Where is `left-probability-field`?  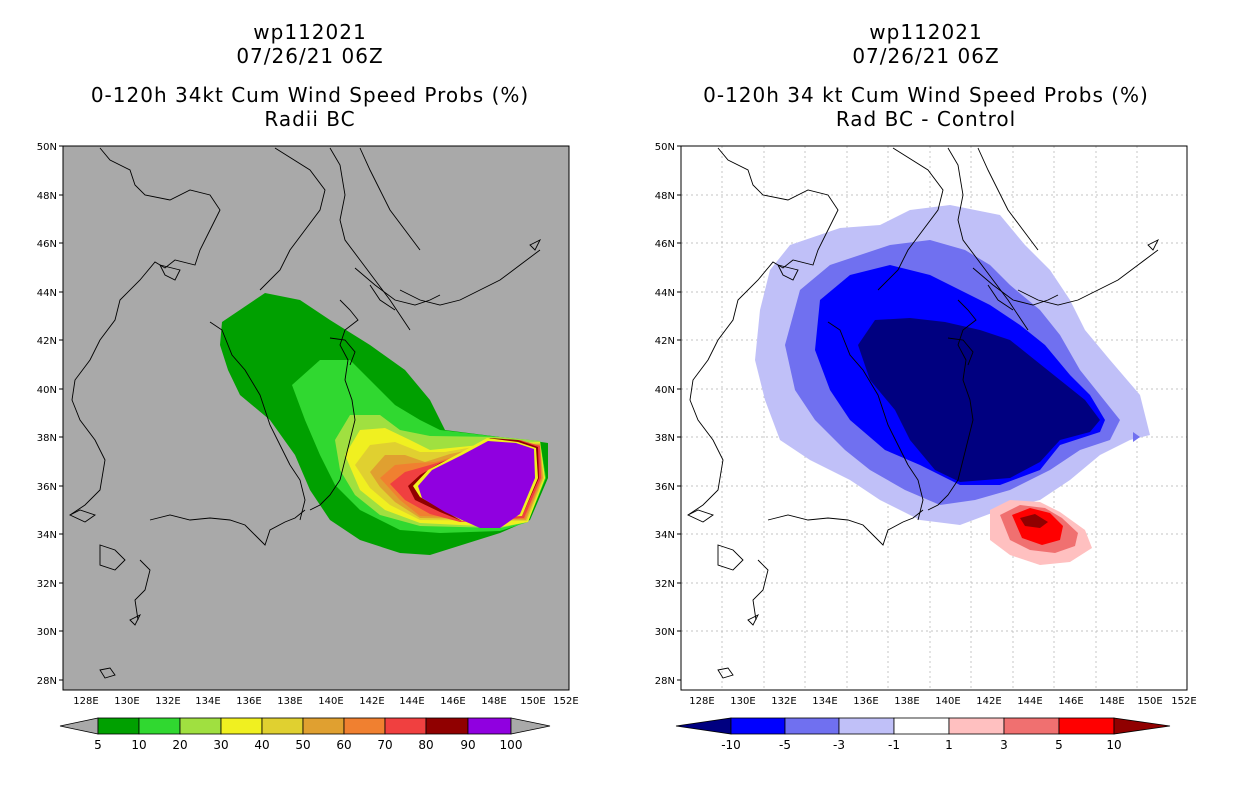
left-probability-field is located at coordinates (384, 424).